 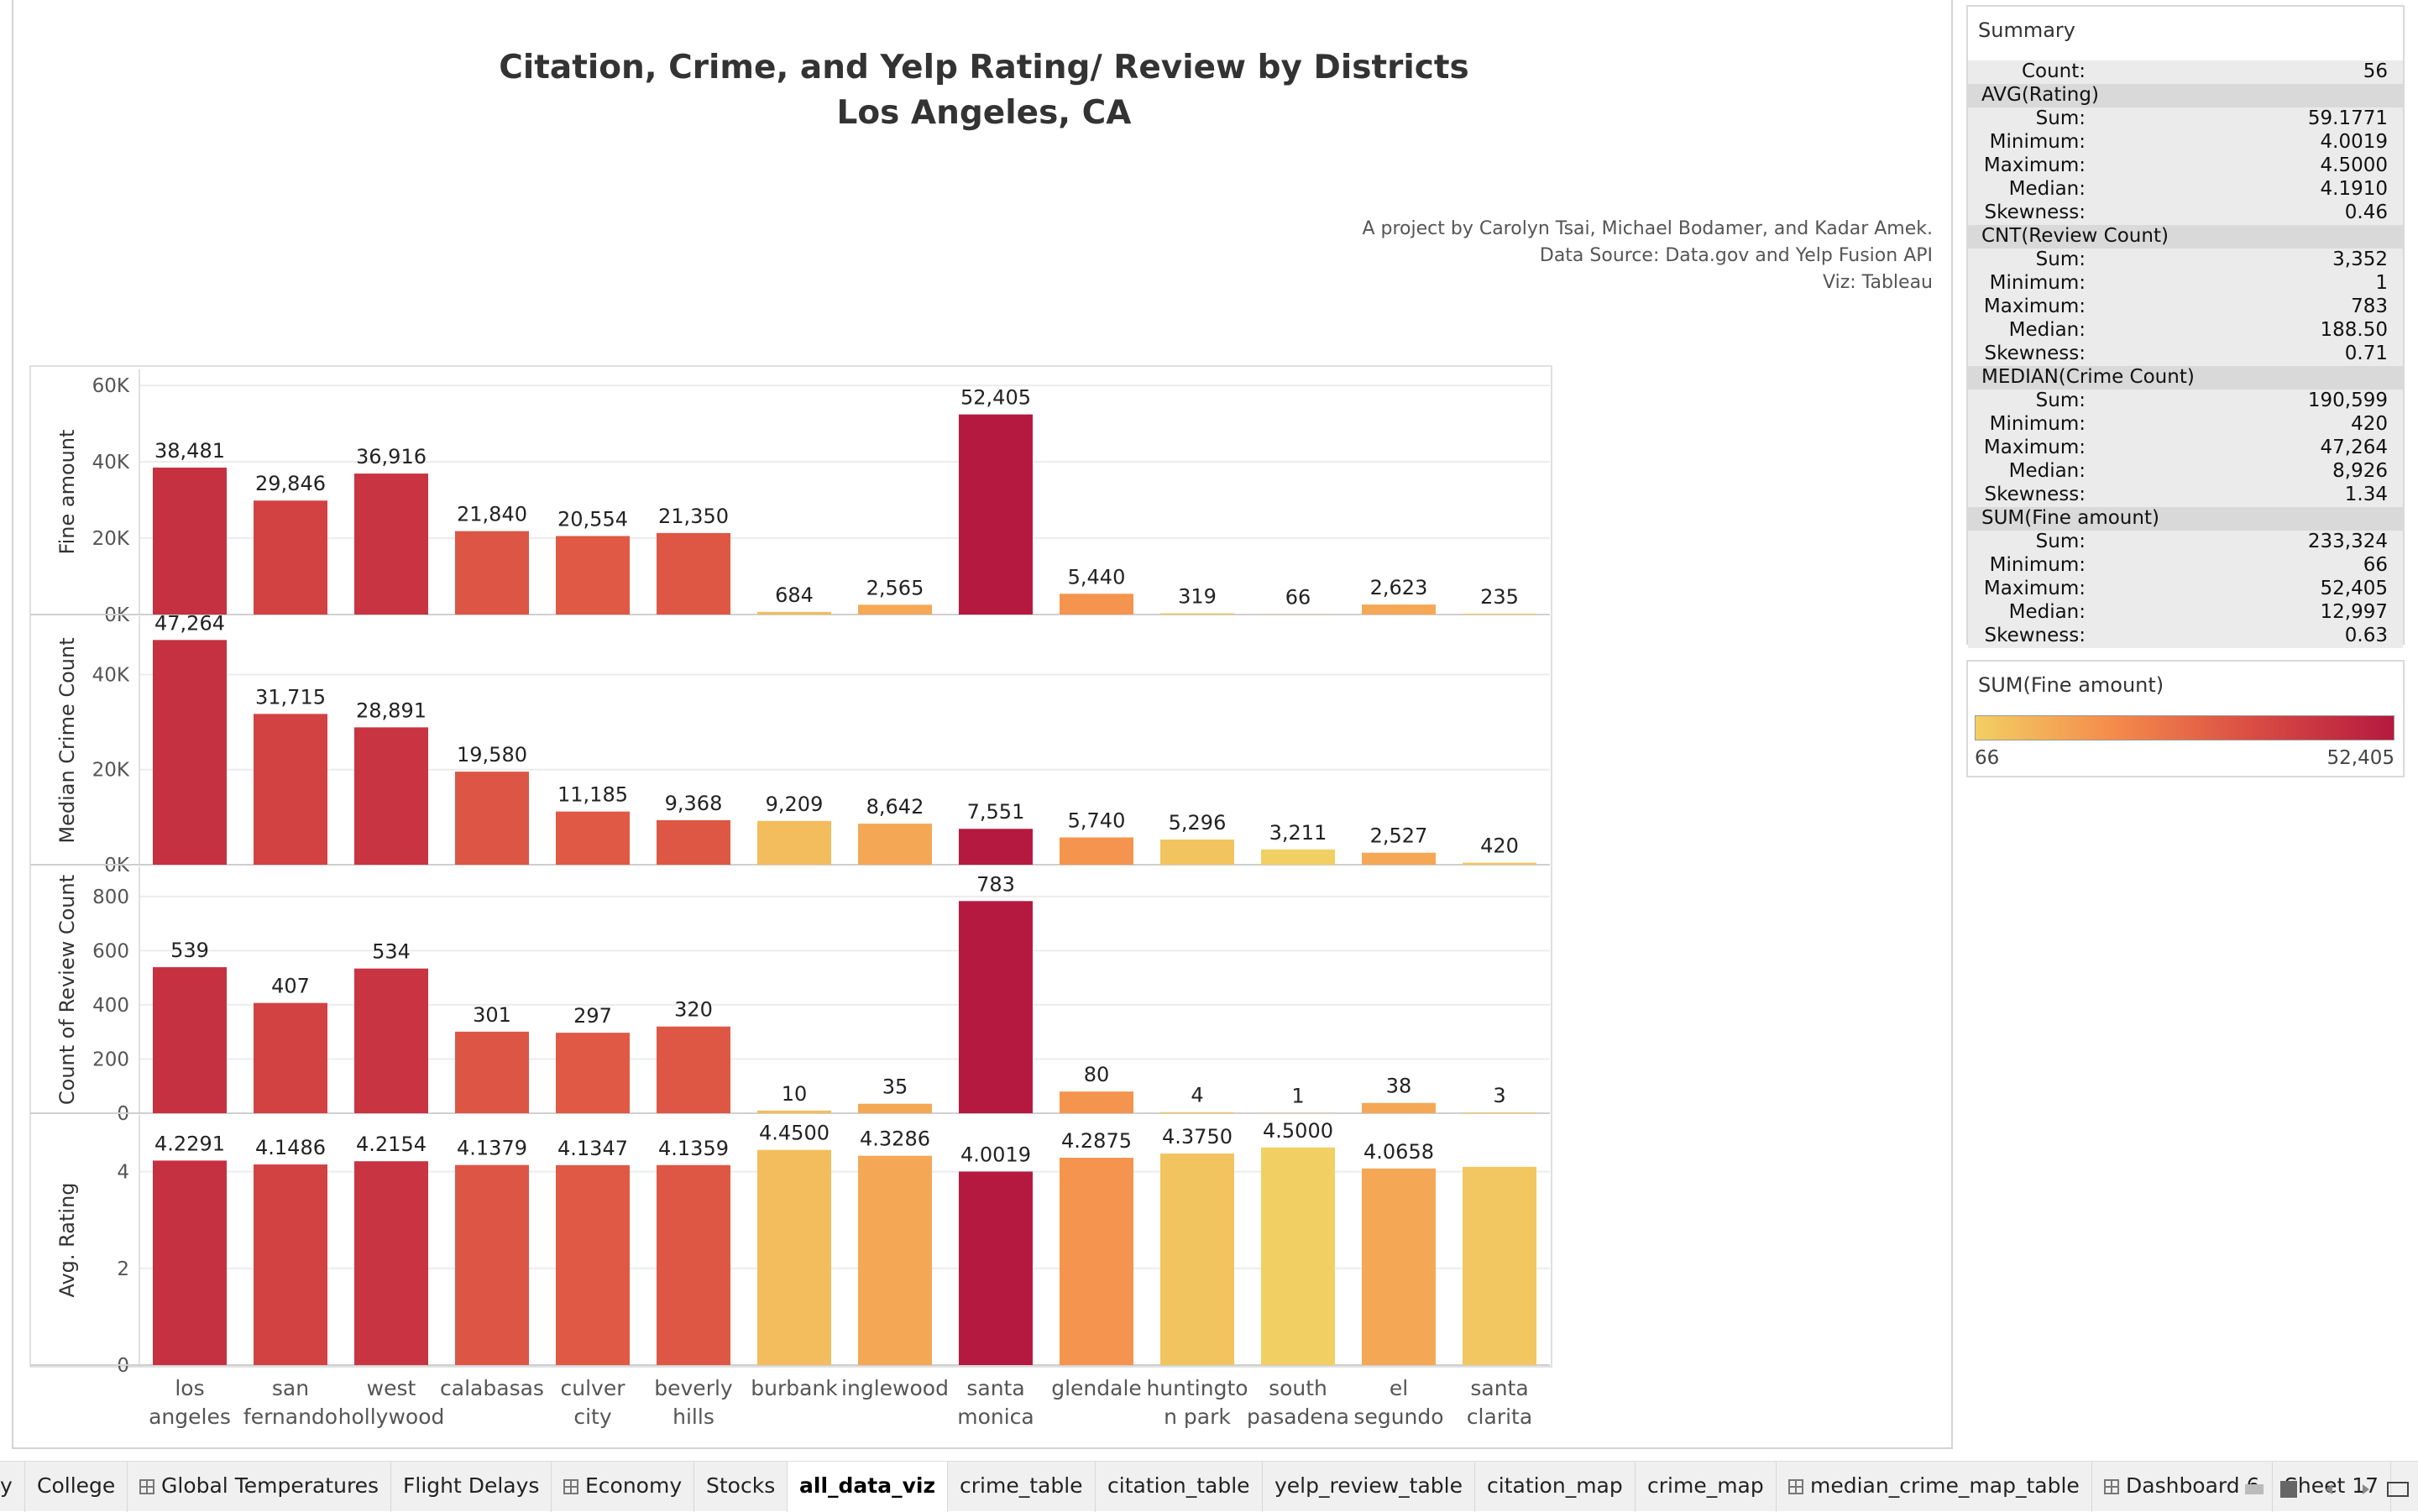 What do you see at coordinates (290, 1417) in the screenshot?
I see `x-category-label: fernando` at bounding box center [290, 1417].